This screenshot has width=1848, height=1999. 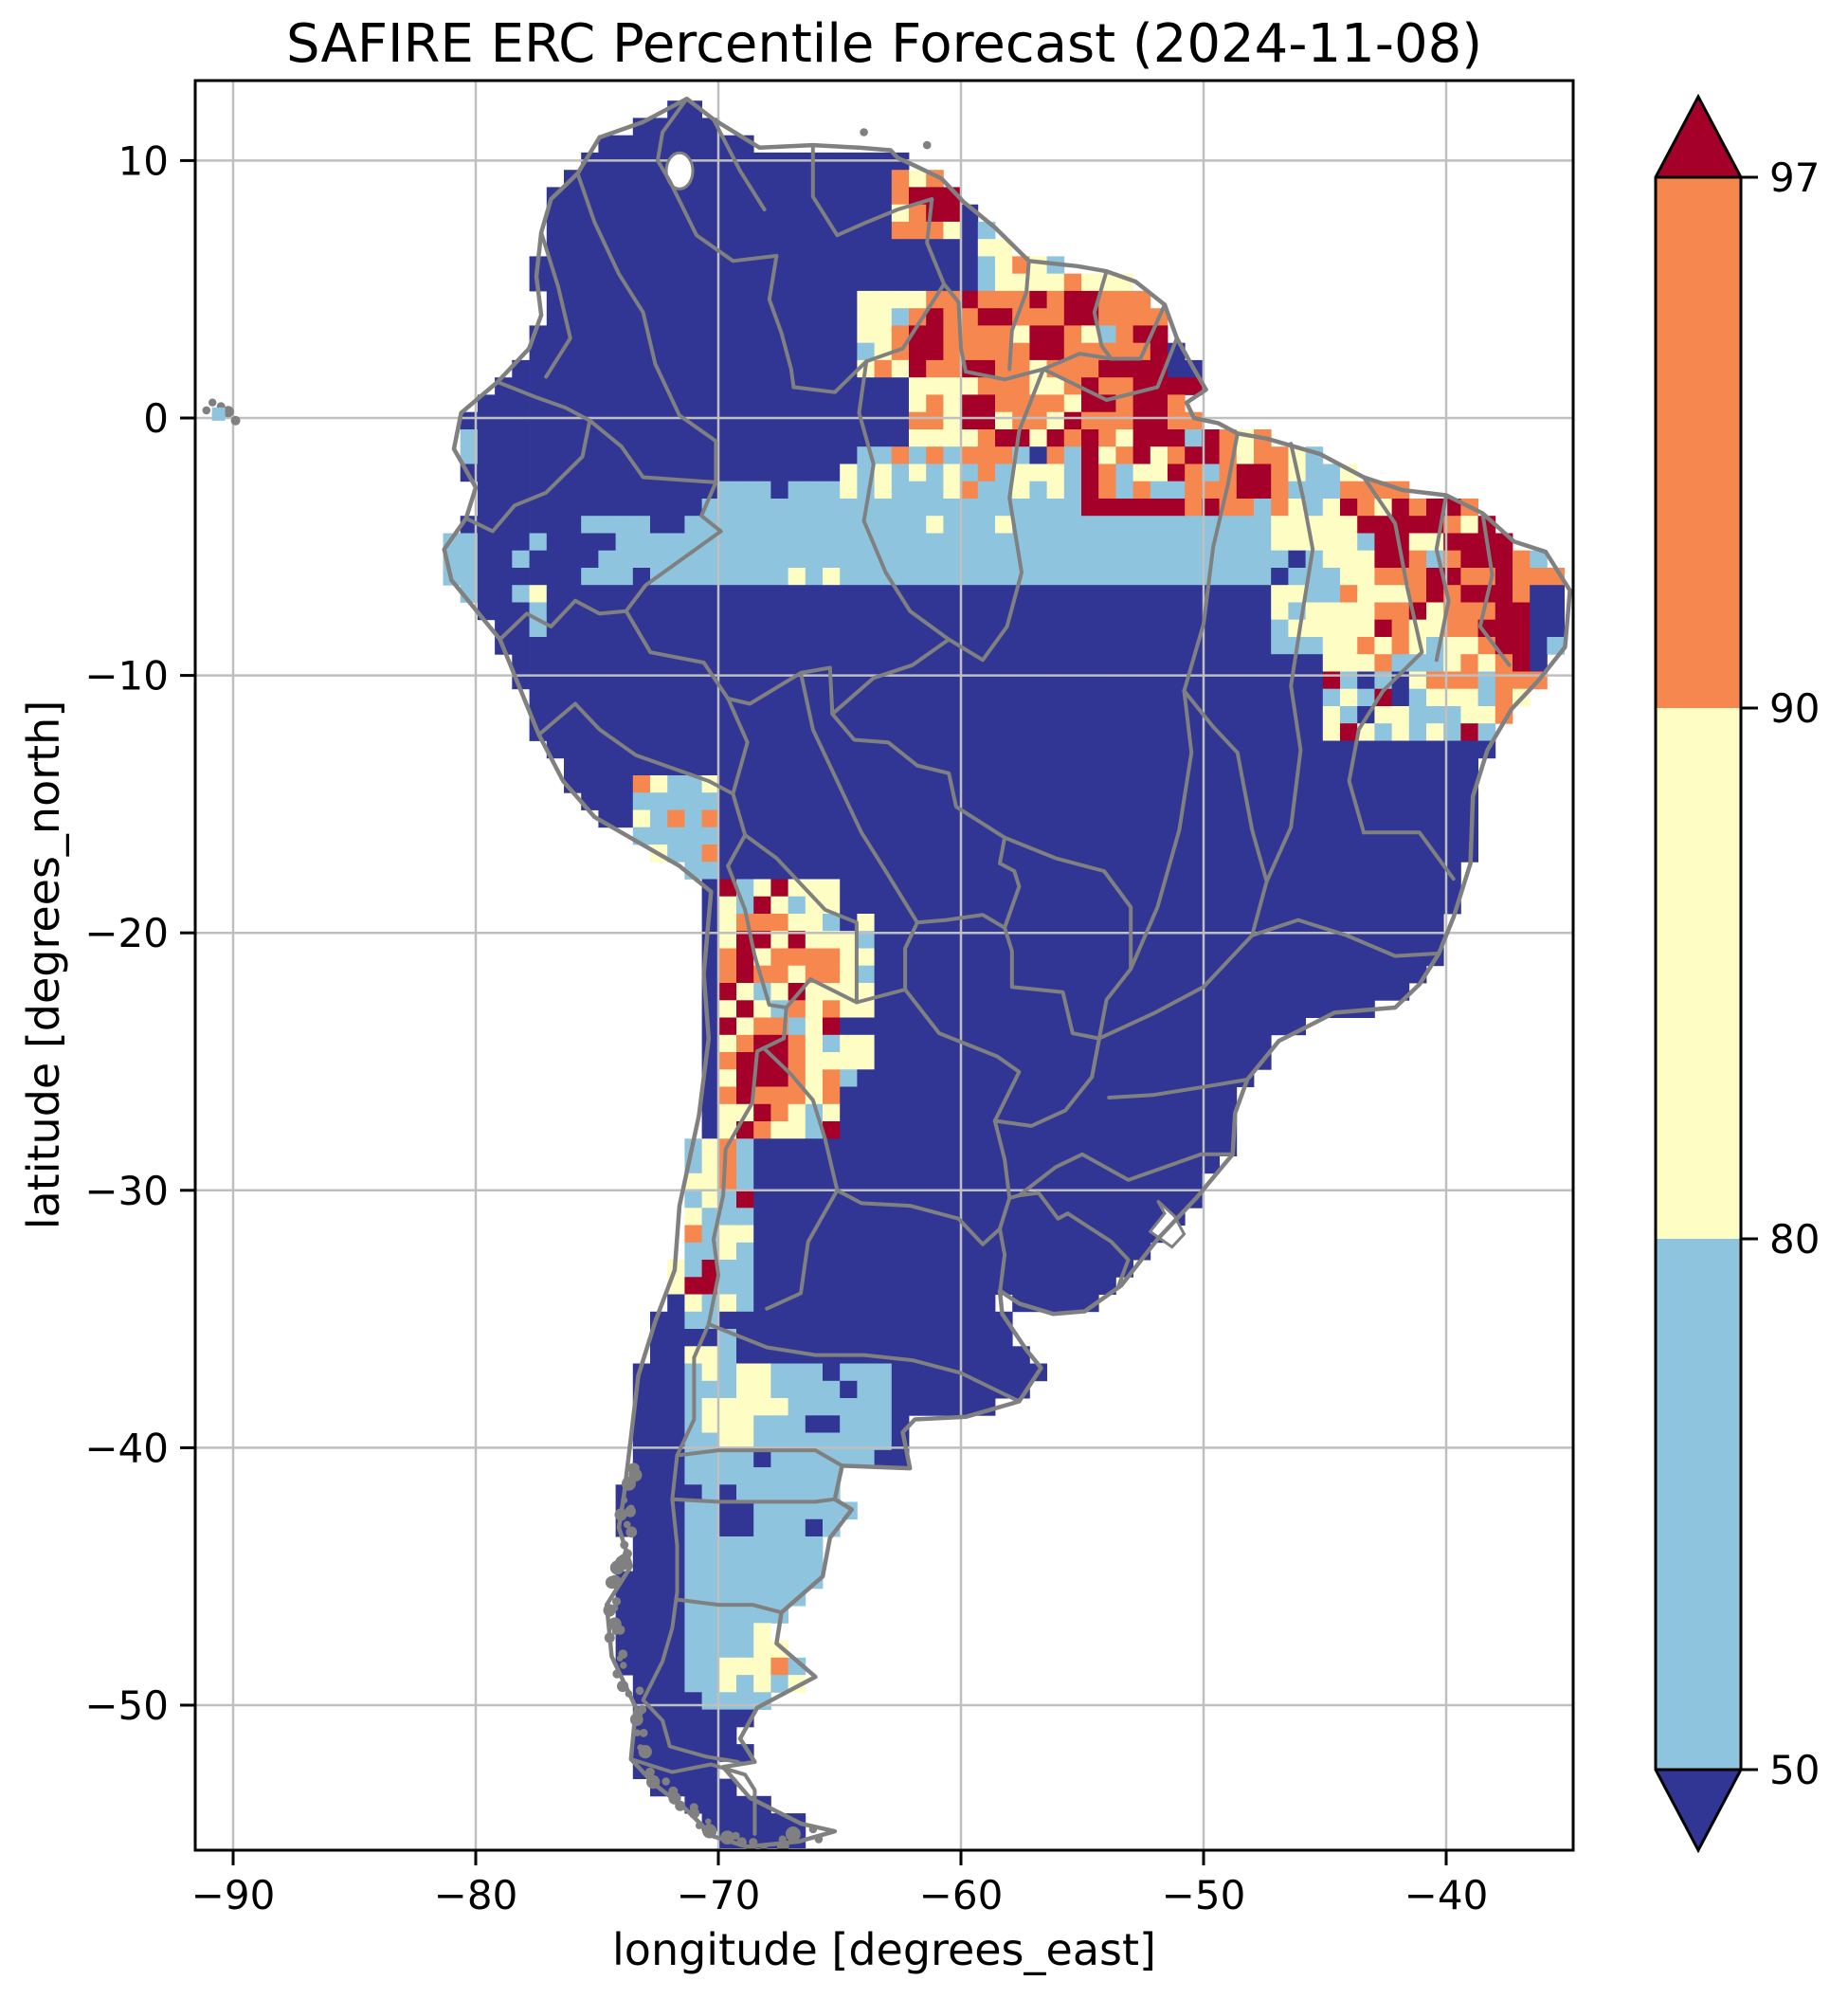 What do you see at coordinates (476, 1895) in the screenshot?
I see `x-tick-label: −80` at bounding box center [476, 1895].